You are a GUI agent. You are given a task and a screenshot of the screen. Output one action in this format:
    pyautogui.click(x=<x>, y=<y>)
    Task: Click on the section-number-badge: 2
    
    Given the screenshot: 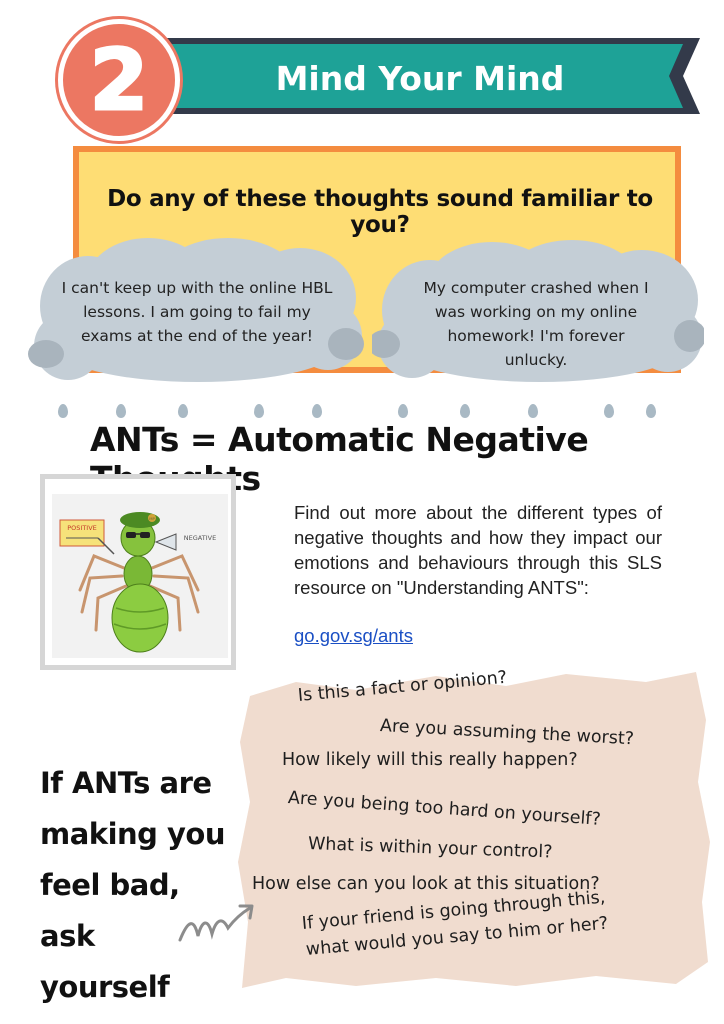 What is the action you would take?
    pyautogui.click(x=119, y=80)
    